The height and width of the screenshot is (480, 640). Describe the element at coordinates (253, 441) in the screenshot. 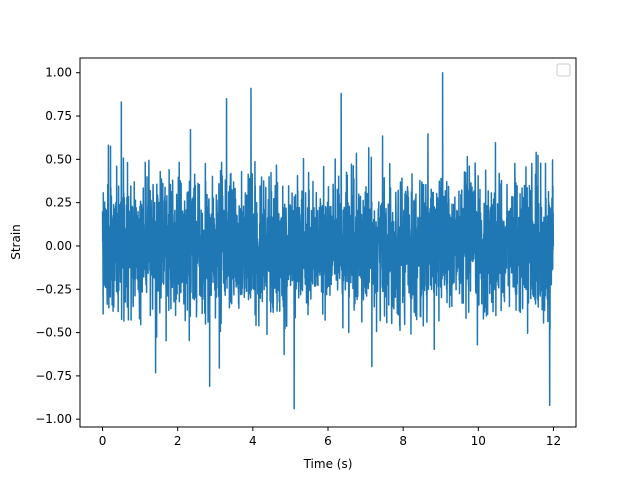

I see `x-tick-label: 4` at that location.